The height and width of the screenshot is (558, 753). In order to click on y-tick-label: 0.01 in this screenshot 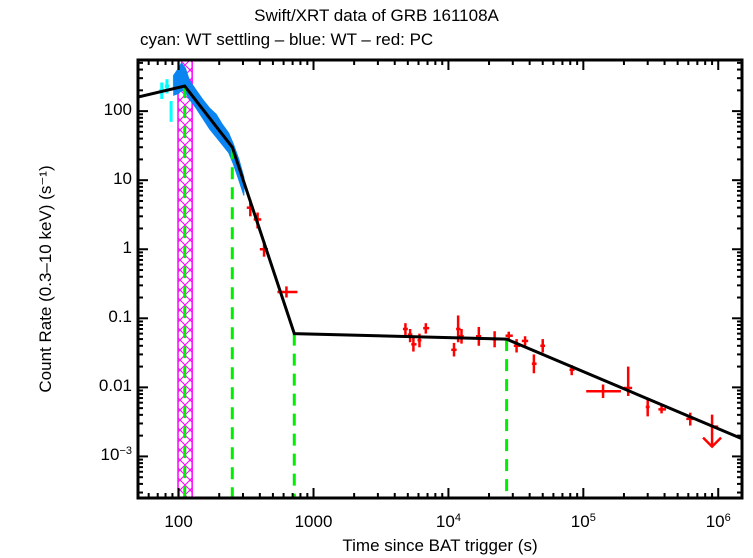, I will do `click(115, 386)`.